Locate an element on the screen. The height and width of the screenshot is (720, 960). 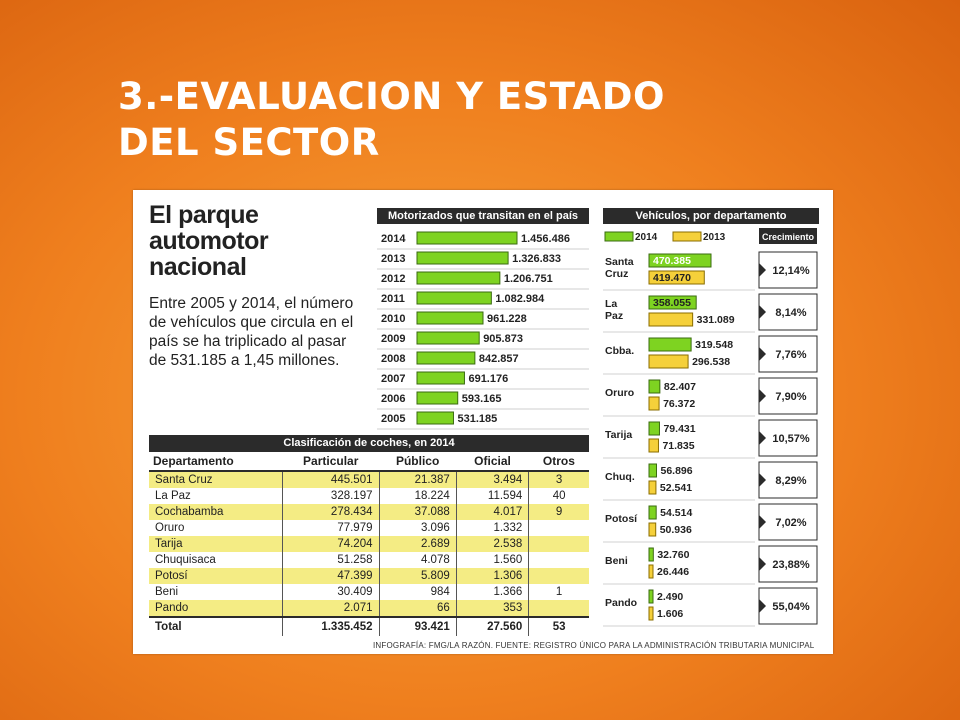
table-cell: 5.809 is located at coordinates (418, 576).